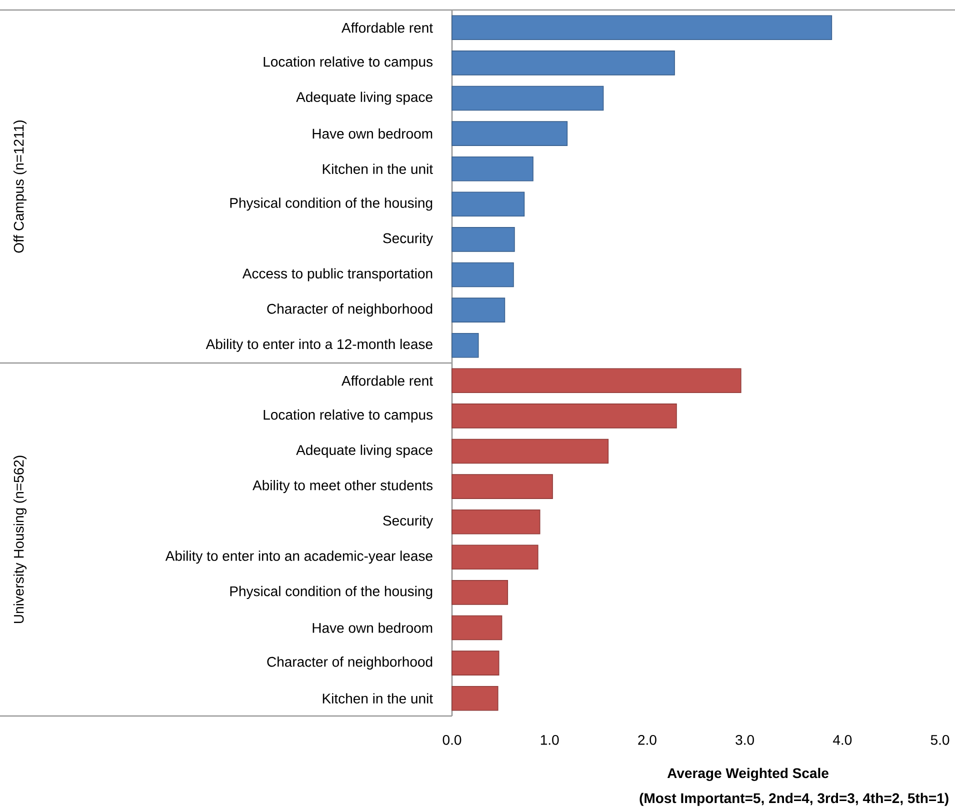 This screenshot has width=955, height=809. Describe the element at coordinates (342, 487) in the screenshot. I see `y-tick-label: Ability to meet other students` at that location.